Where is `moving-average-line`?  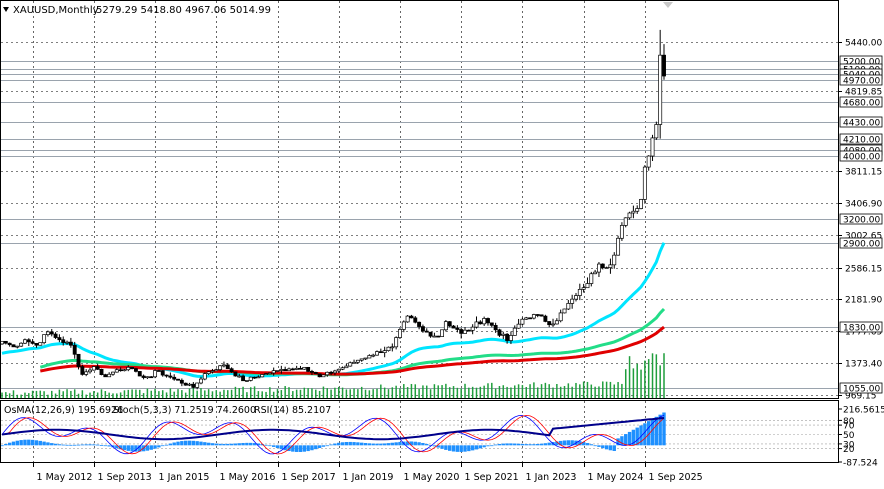 moving-average-line is located at coordinates (352, 350).